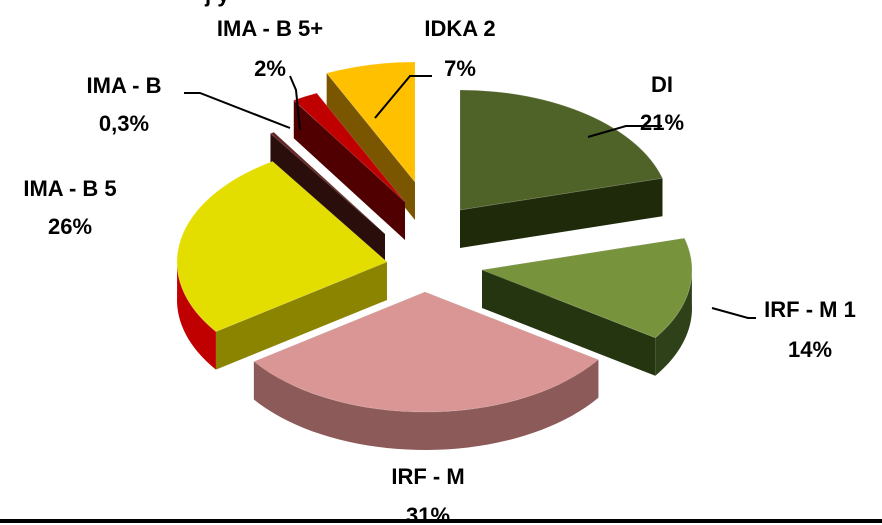 The width and height of the screenshot is (882, 525). What do you see at coordinates (124, 123) in the screenshot?
I see `slice-value-ima-b: 0,3%` at bounding box center [124, 123].